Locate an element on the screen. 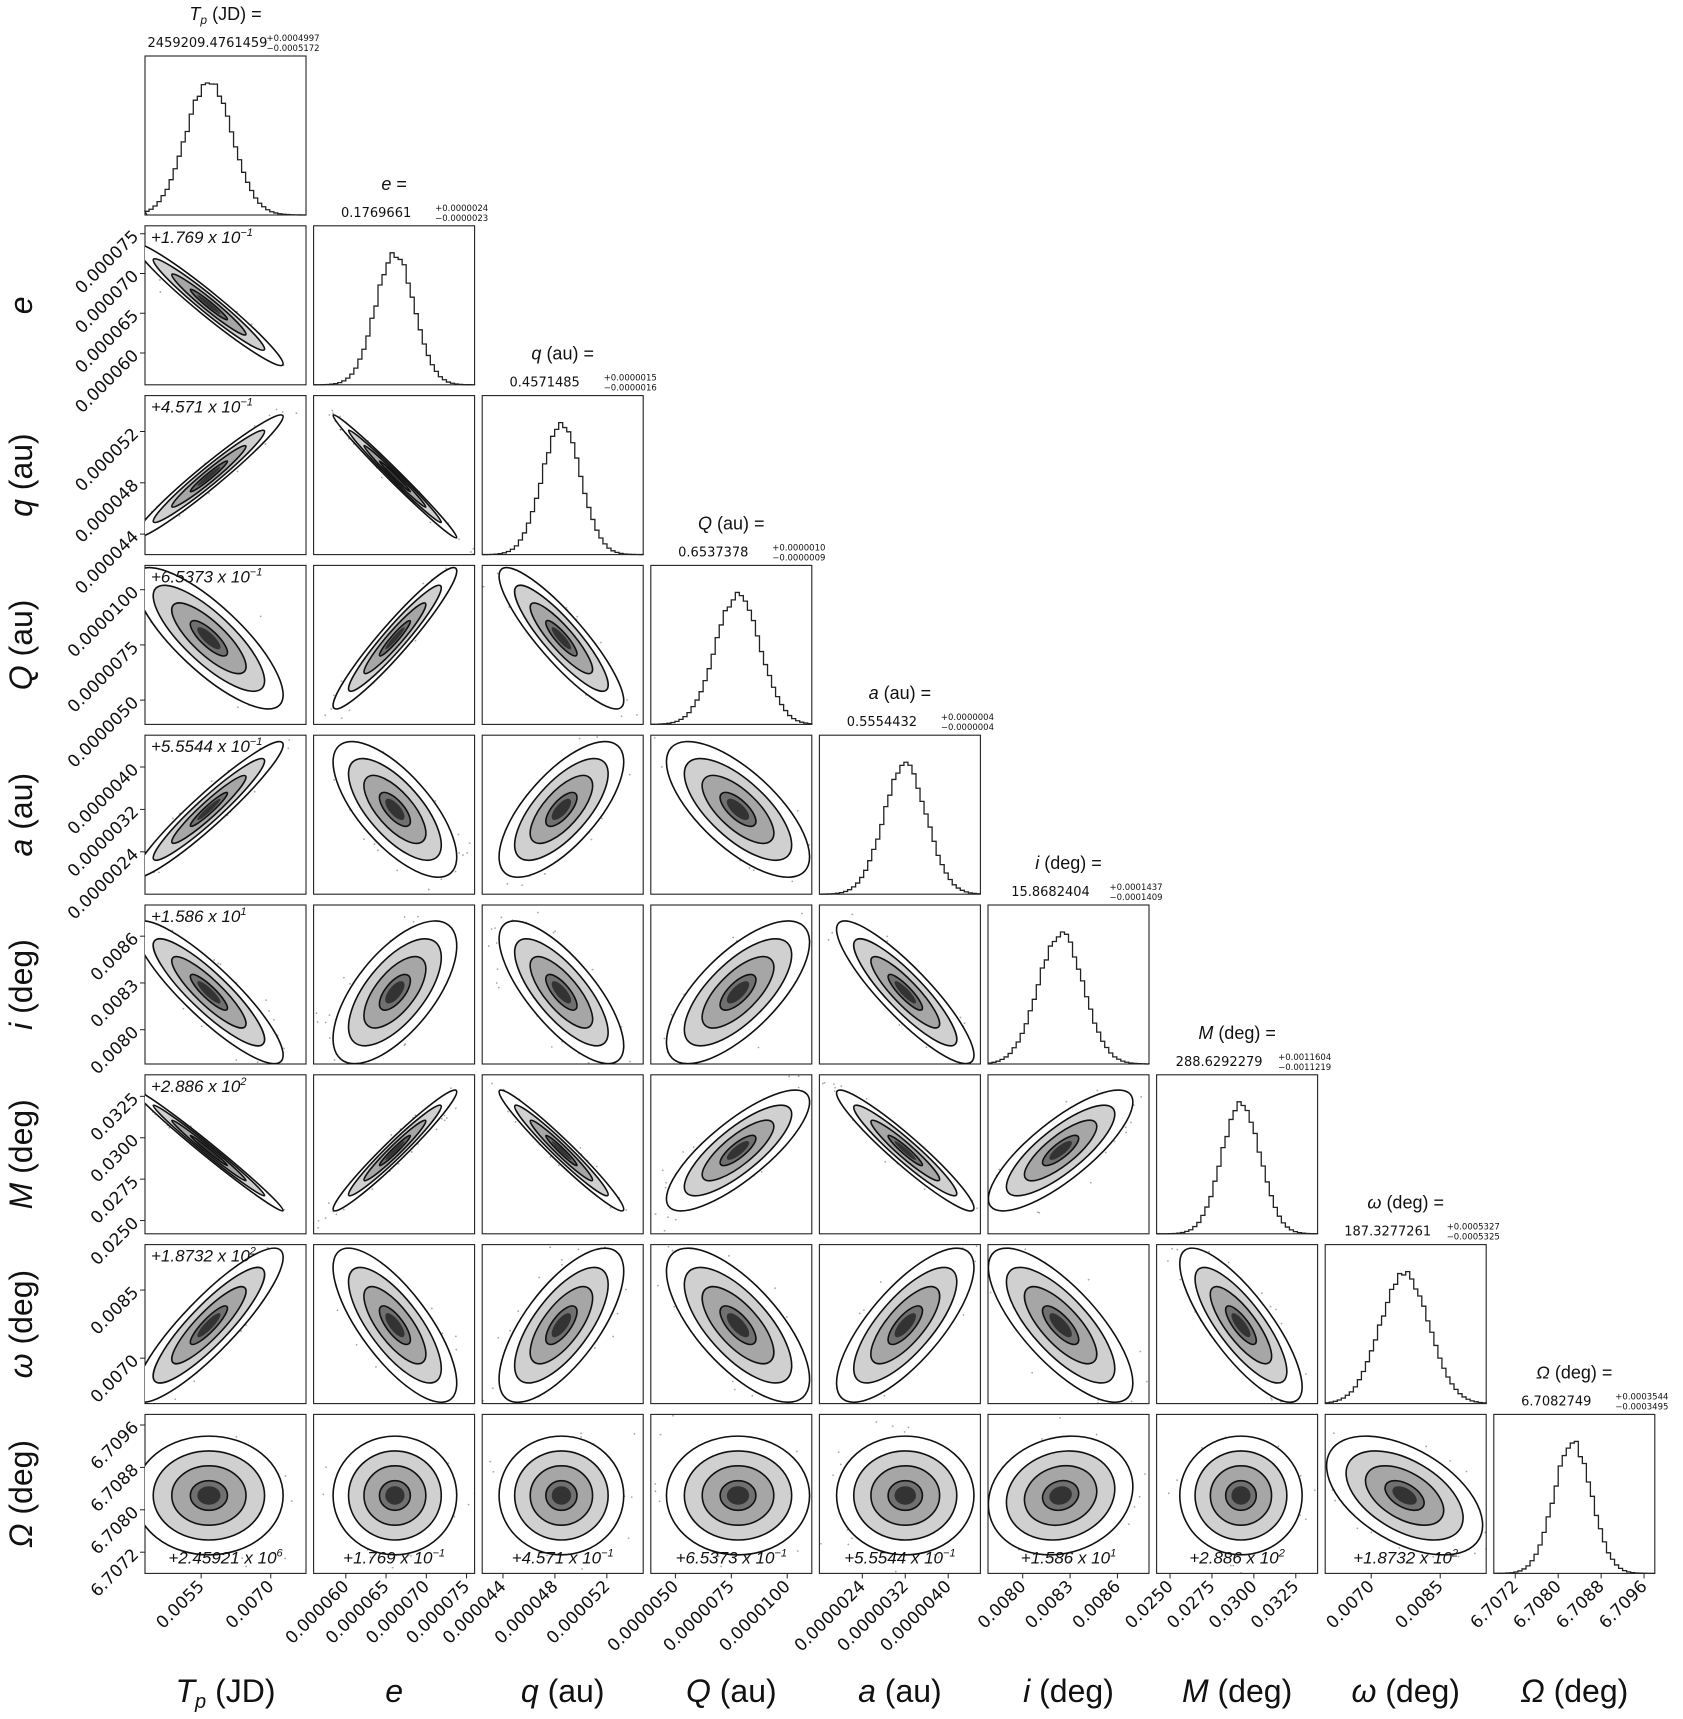 Image resolution: width=1683 pixels, height=1719 pixels. histogram-i: i (deg) =15.8682404 +0.0001437−0.0001409 is located at coordinates (1075, 959).